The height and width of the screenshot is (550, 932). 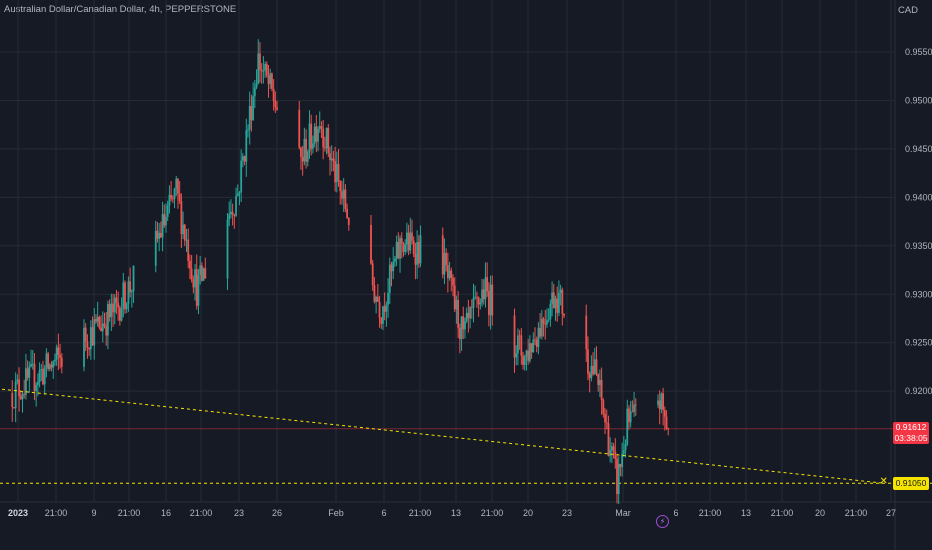 I want to click on bar-countdown: 03:38:05, so click(x=911, y=437).